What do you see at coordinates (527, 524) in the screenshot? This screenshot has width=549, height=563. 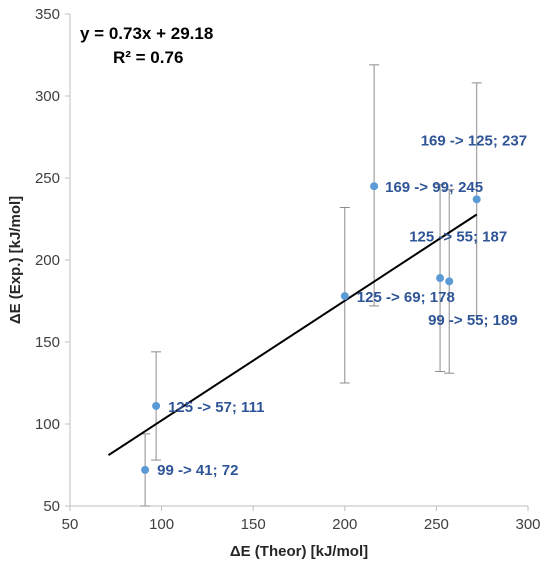 I see `x-tick-label: 300` at bounding box center [527, 524].